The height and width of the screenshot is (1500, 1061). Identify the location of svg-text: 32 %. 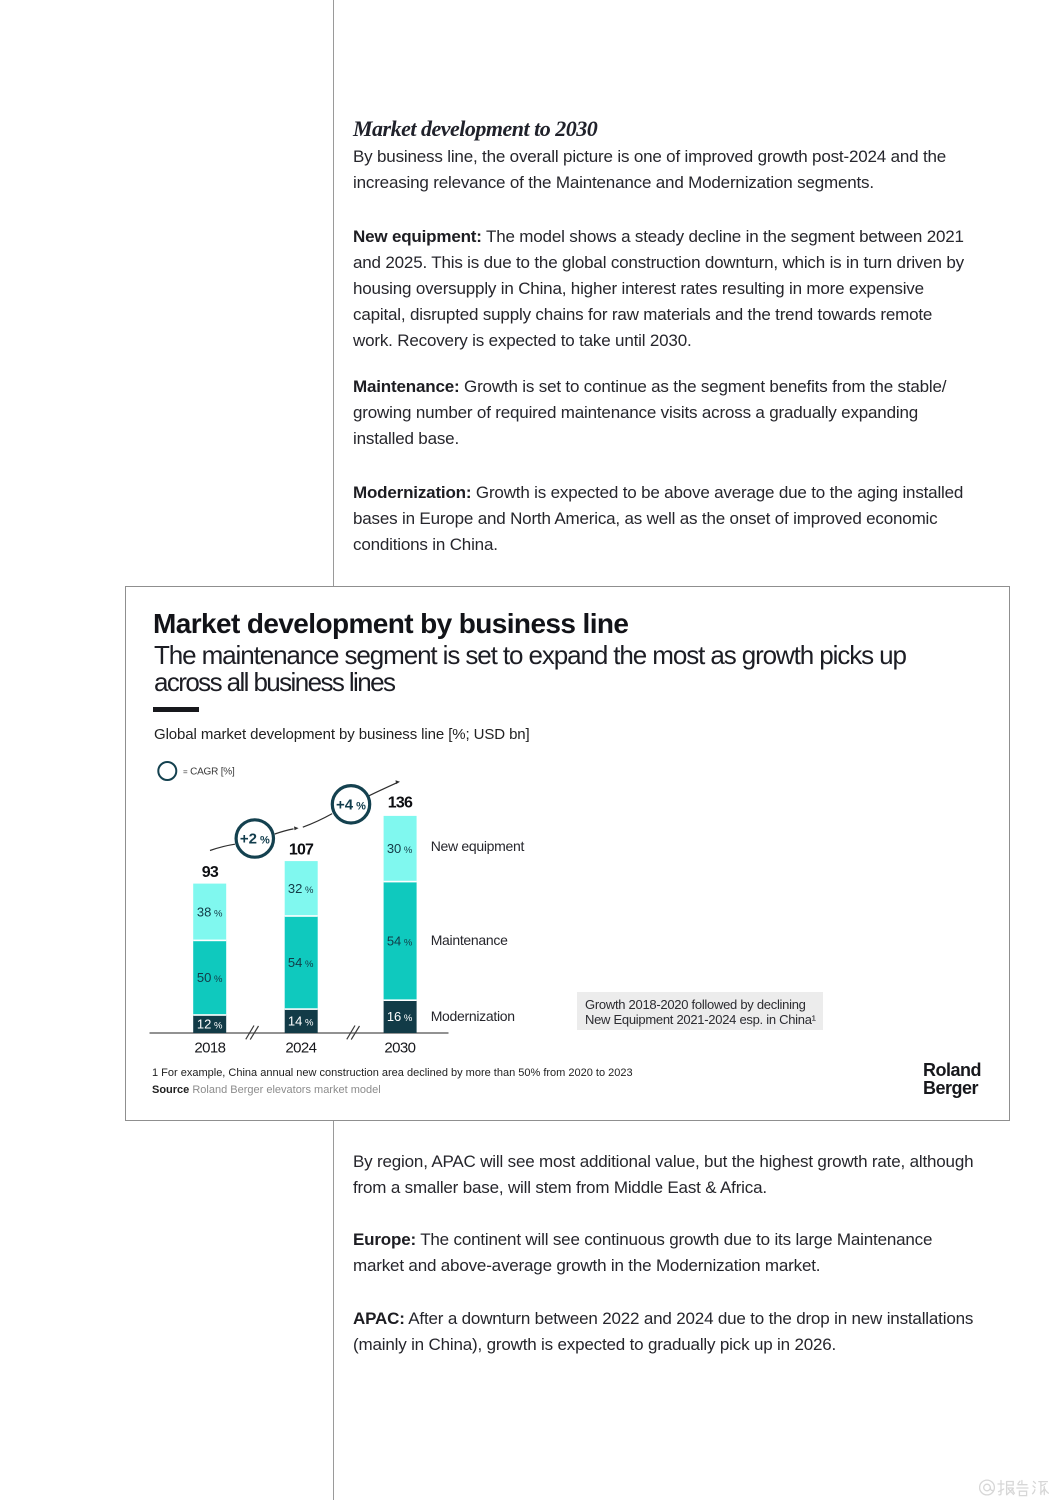
(301, 888).